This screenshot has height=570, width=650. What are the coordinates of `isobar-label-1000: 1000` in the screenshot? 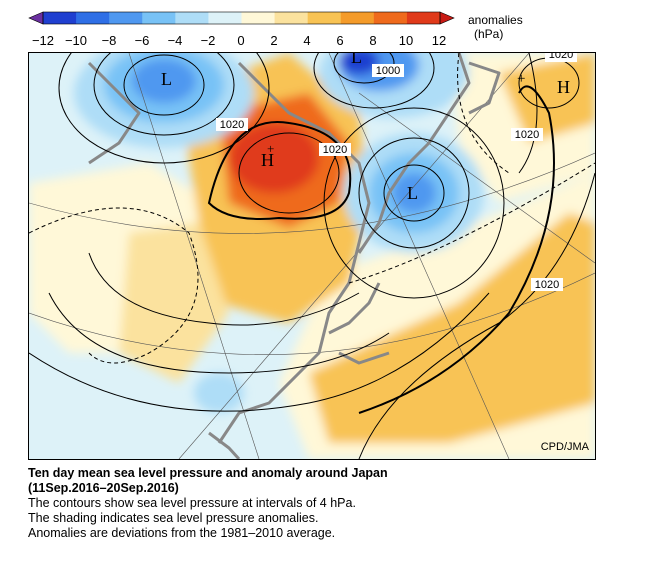 It's located at (388, 71).